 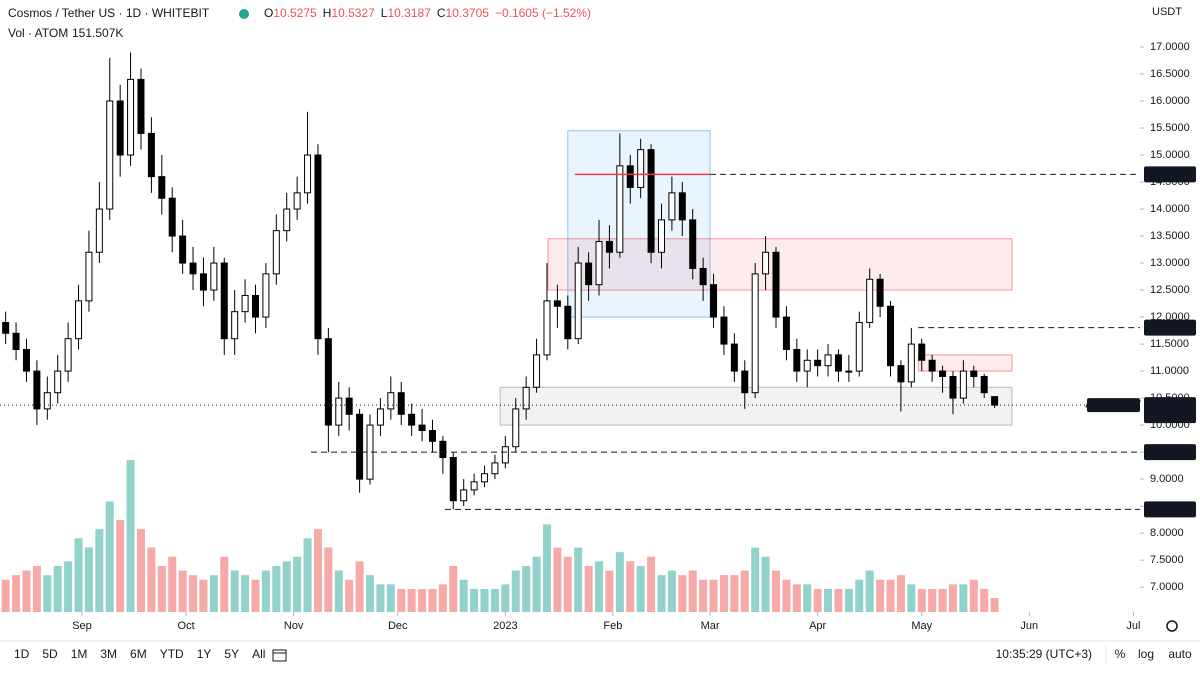 What do you see at coordinates (138, 654) in the screenshot?
I see `range-button: 6M` at bounding box center [138, 654].